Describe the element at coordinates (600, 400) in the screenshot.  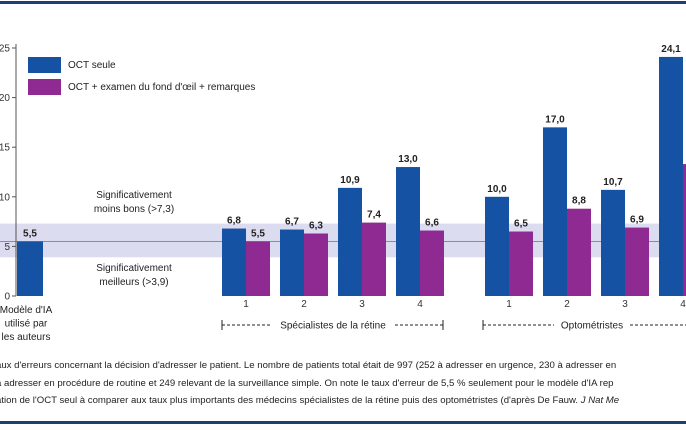
I see `caption-source: J Nat Me` at that location.